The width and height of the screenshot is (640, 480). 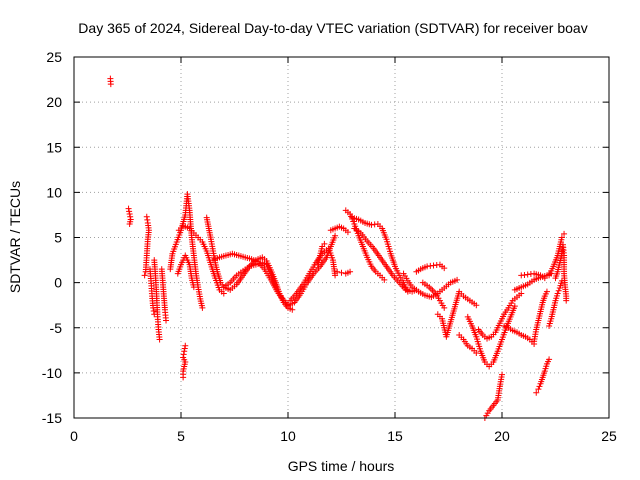 I want to click on x-tick-label: 10, so click(x=288, y=436).